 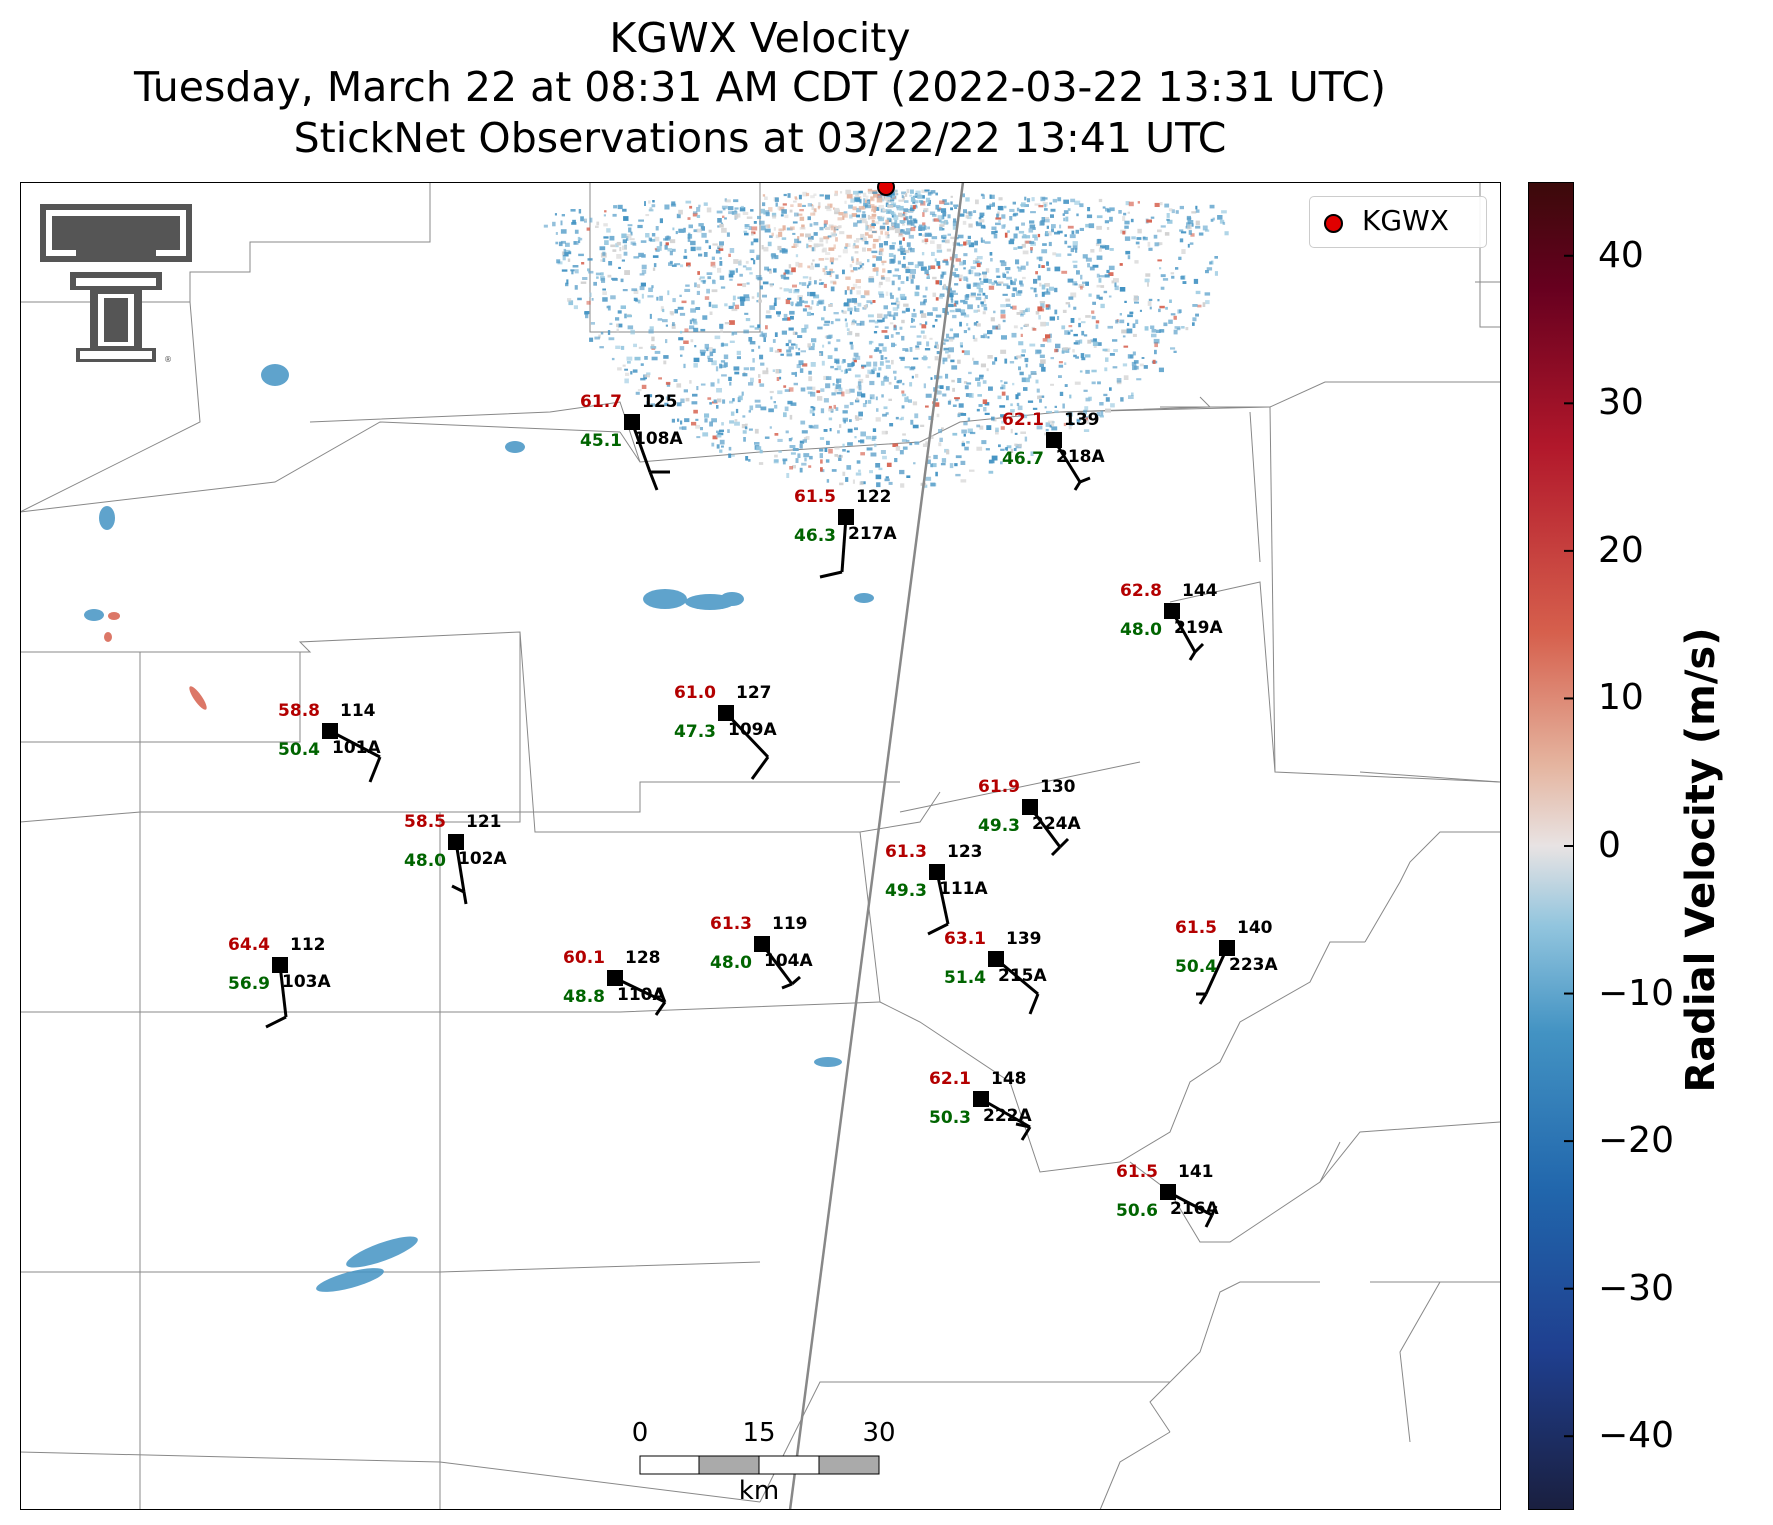 What do you see at coordinates (1398, 222) in the screenshot?
I see `legend: KGWX` at bounding box center [1398, 222].